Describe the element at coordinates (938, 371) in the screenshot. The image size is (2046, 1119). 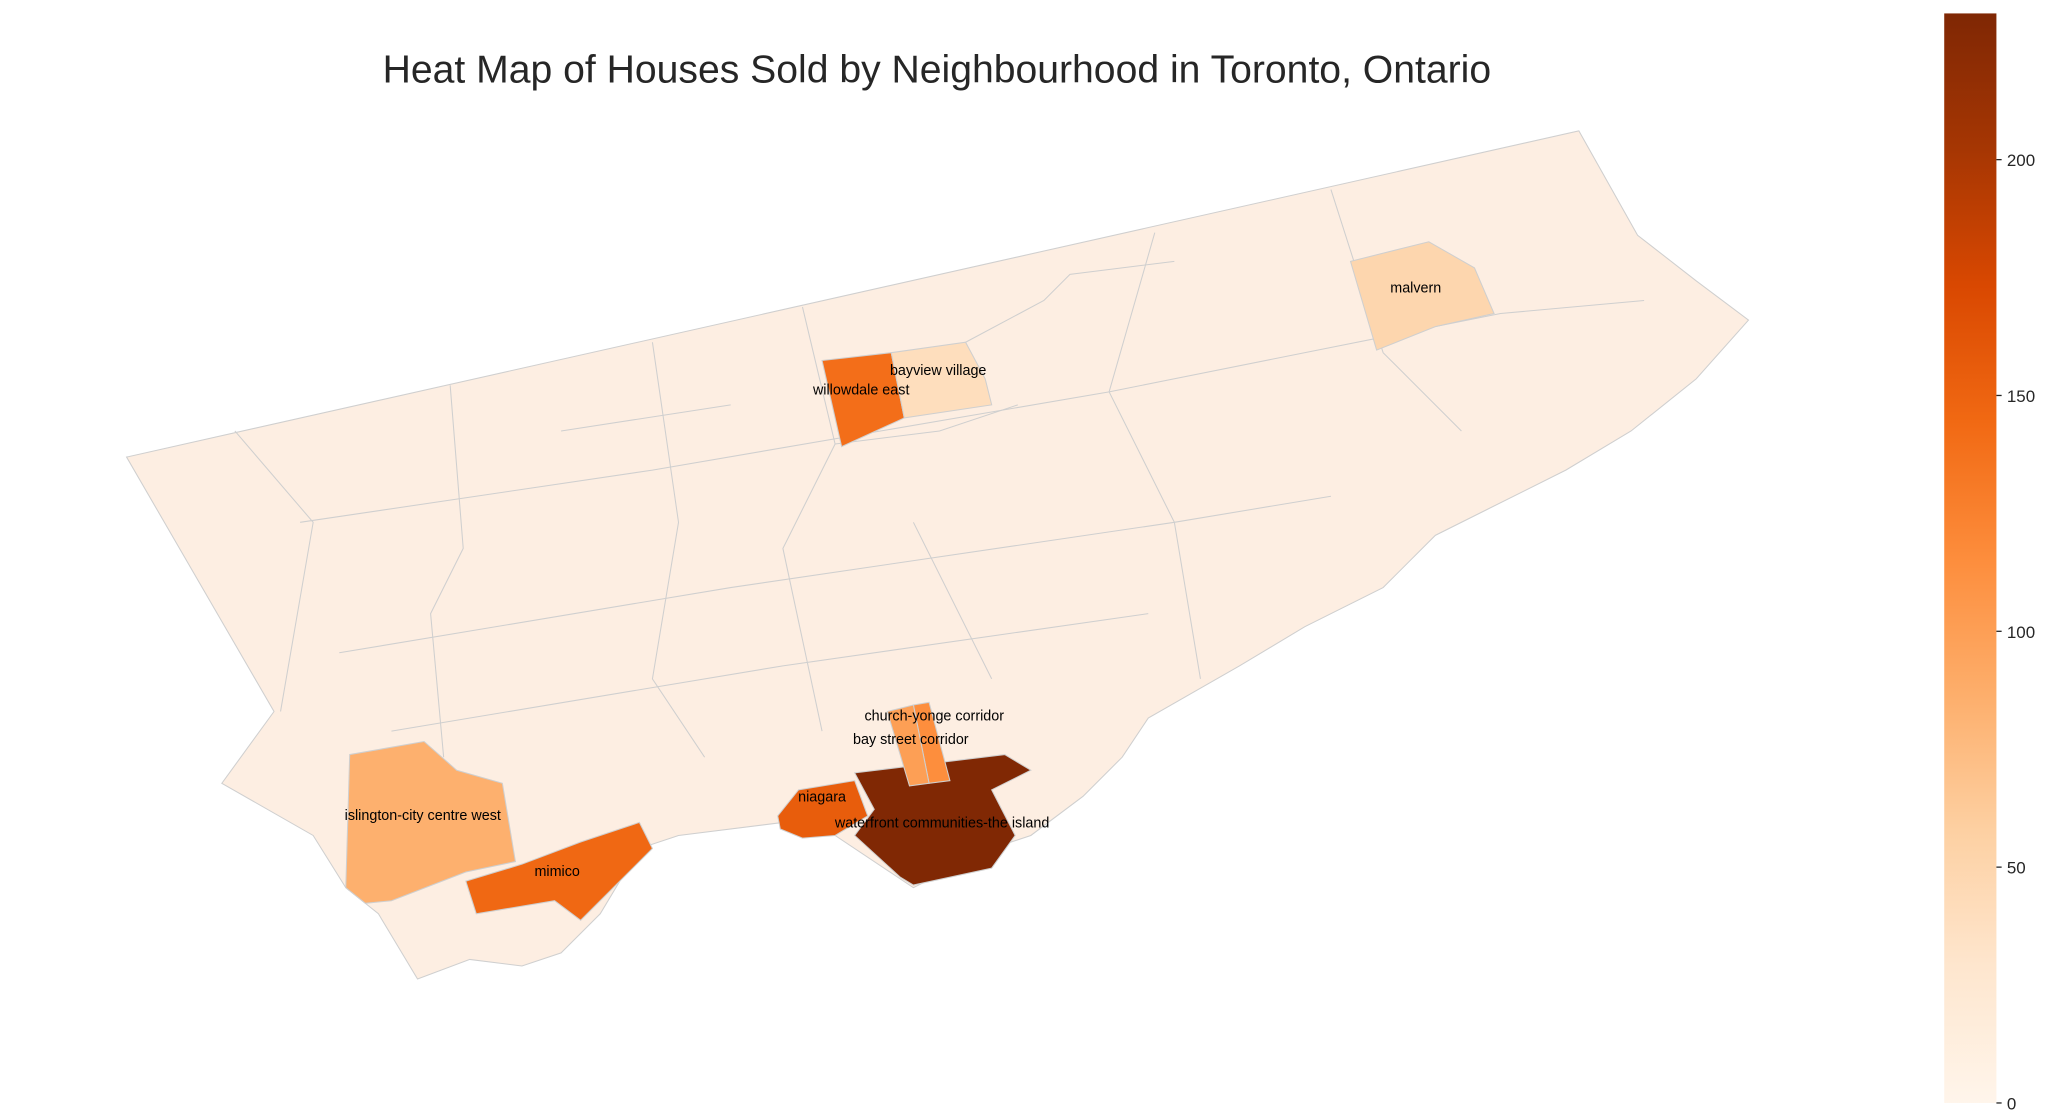
I see `neighbourhood-label: bayview village` at that location.